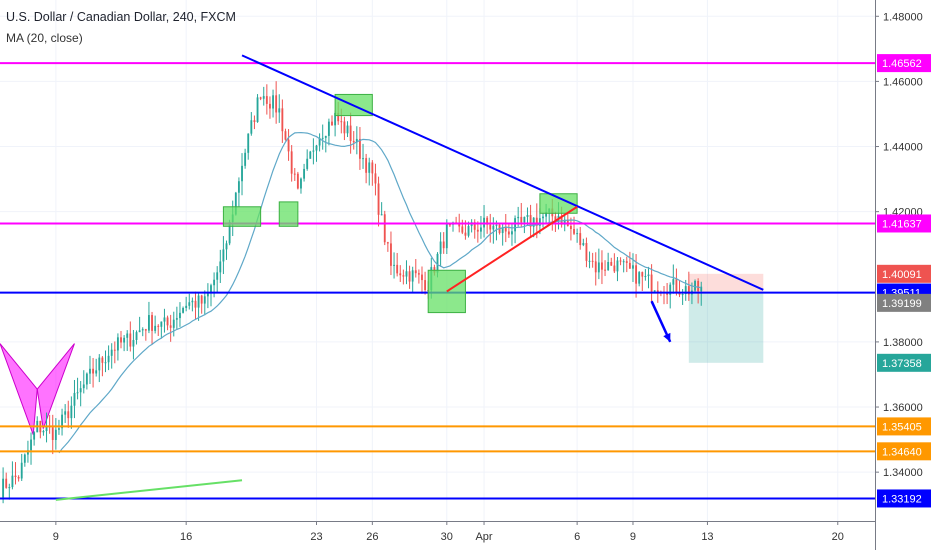  I want to click on level-tag-label: 1.41637, so click(902, 224).